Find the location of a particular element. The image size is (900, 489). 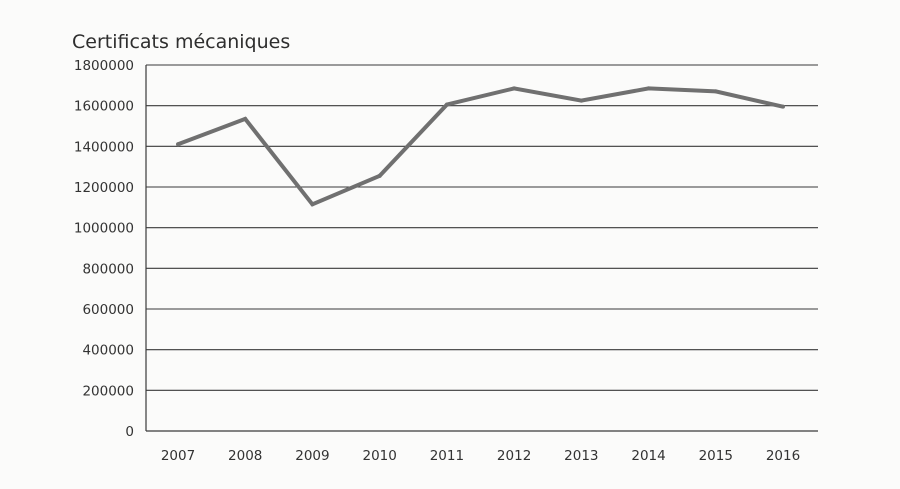

data-point-2015 is located at coordinates (715, 91).